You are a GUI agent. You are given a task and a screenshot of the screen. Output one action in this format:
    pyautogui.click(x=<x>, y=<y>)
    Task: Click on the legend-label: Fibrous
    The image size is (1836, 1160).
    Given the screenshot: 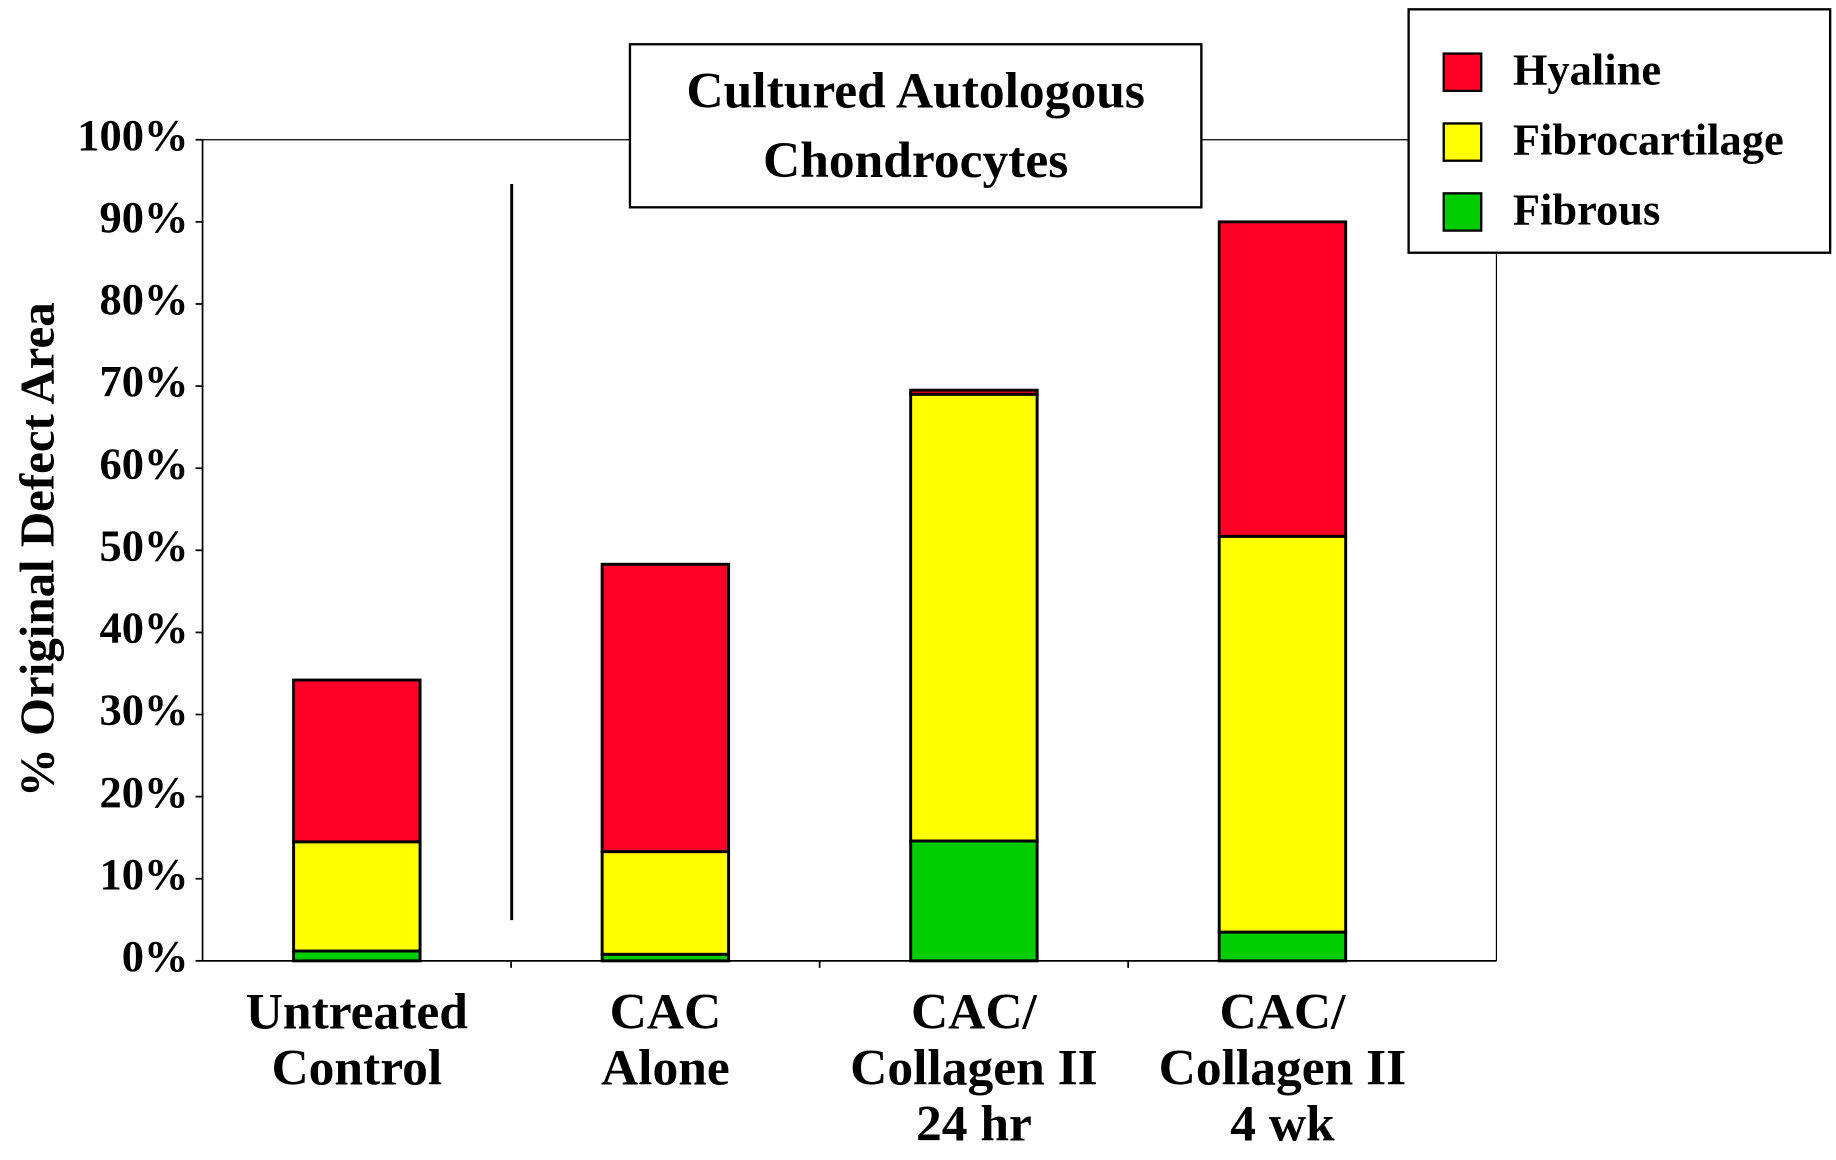 What is the action you would take?
    pyautogui.click(x=1586, y=210)
    